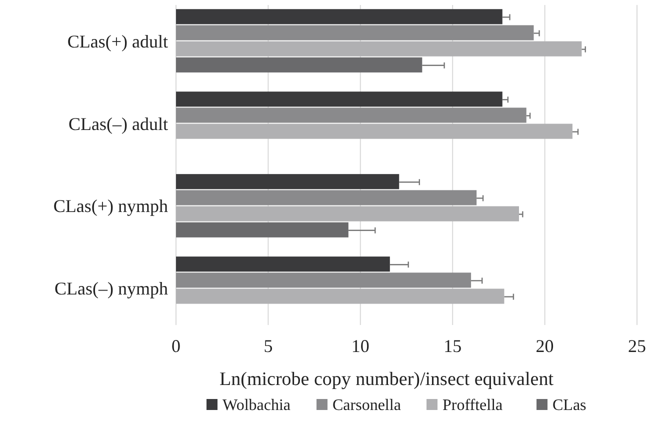 The height and width of the screenshot is (428, 649). What do you see at coordinates (637, 346) in the screenshot?
I see `x-tick-label: 25` at bounding box center [637, 346].